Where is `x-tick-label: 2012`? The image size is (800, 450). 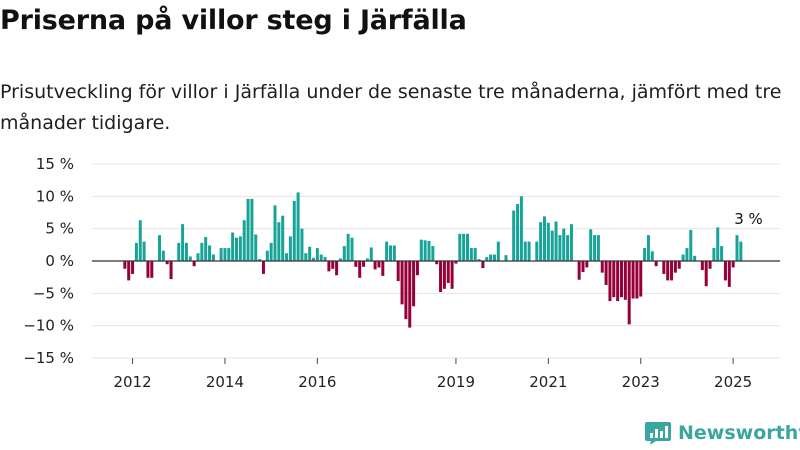
x-tick-label: 2012 is located at coordinates (132, 382).